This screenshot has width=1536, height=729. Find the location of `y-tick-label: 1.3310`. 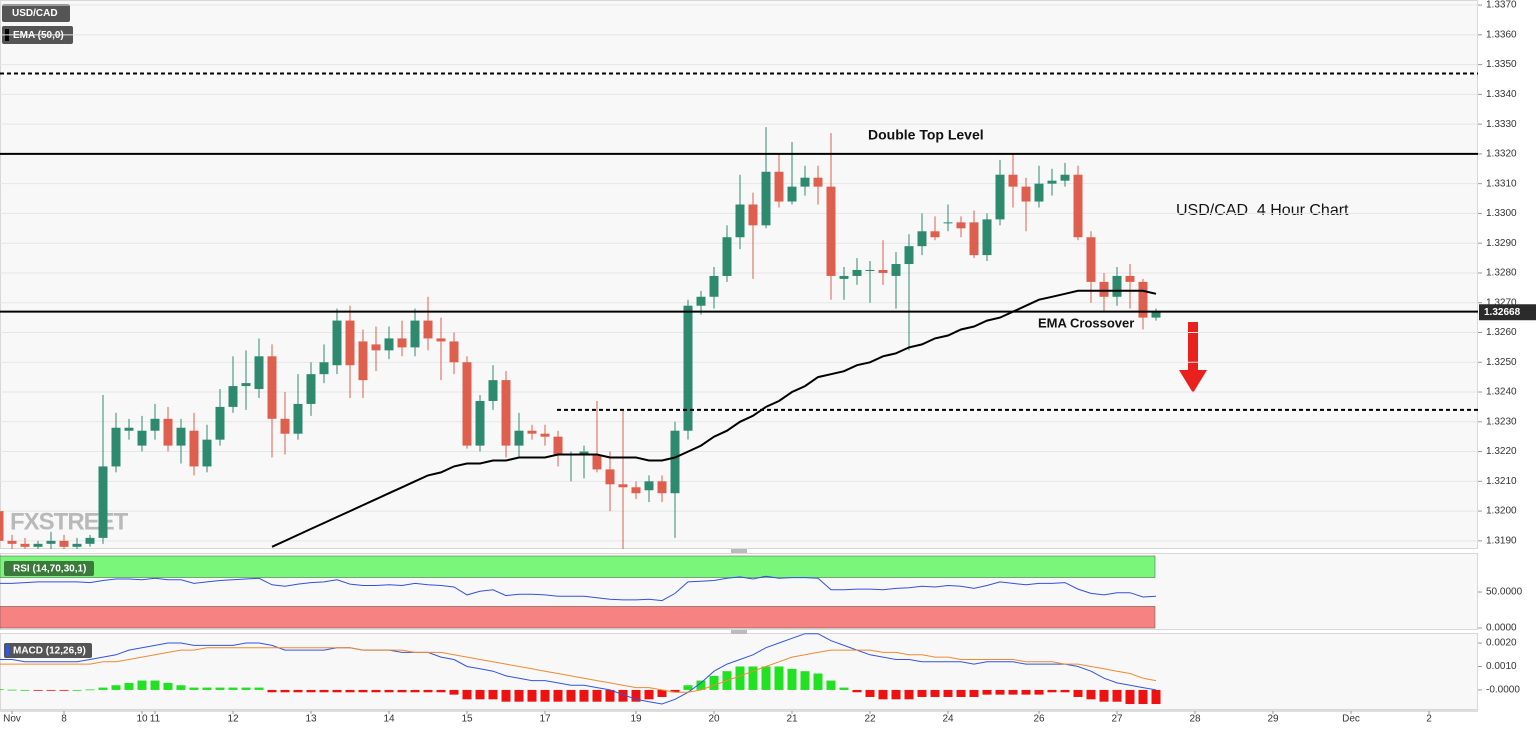

y-tick-label: 1.3310 is located at coordinates (1501, 183).